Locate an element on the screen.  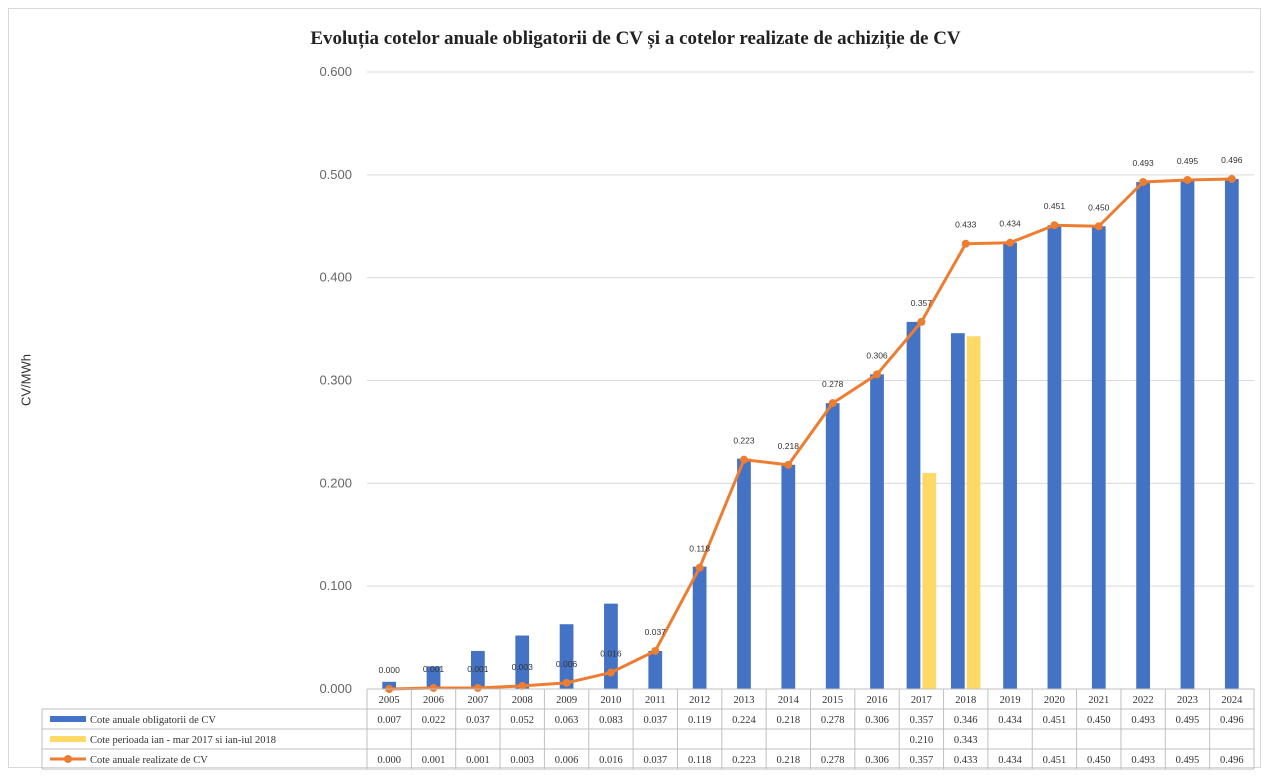
legend-key-marker is located at coordinates (68, 759).